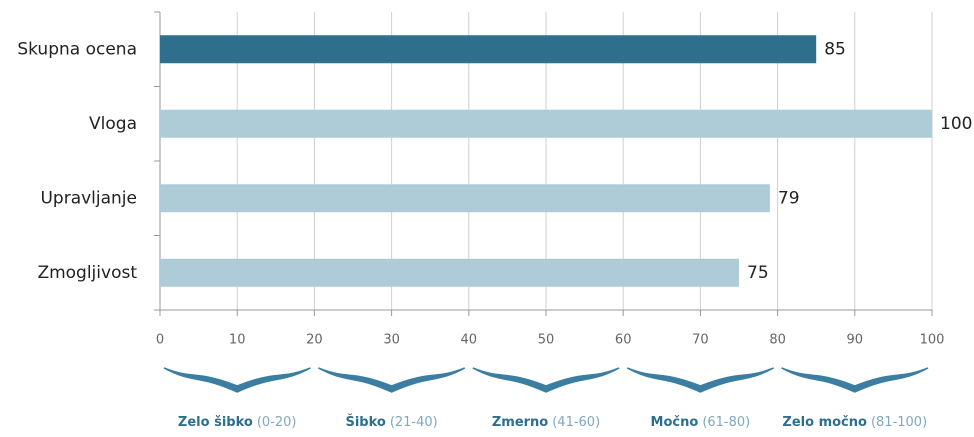  I want to click on x-tick-label: 50, so click(546, 340).